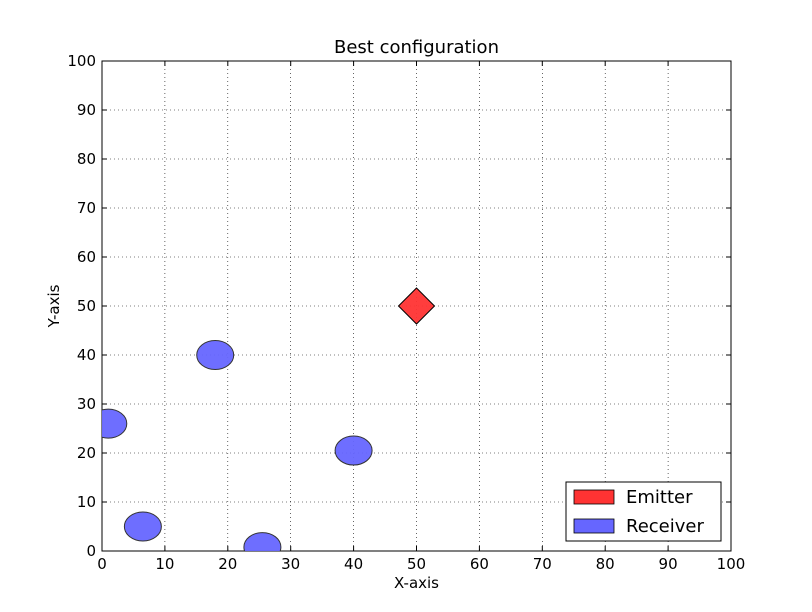  I want to click on legend: Emitter Receiver, so click(643, 511).